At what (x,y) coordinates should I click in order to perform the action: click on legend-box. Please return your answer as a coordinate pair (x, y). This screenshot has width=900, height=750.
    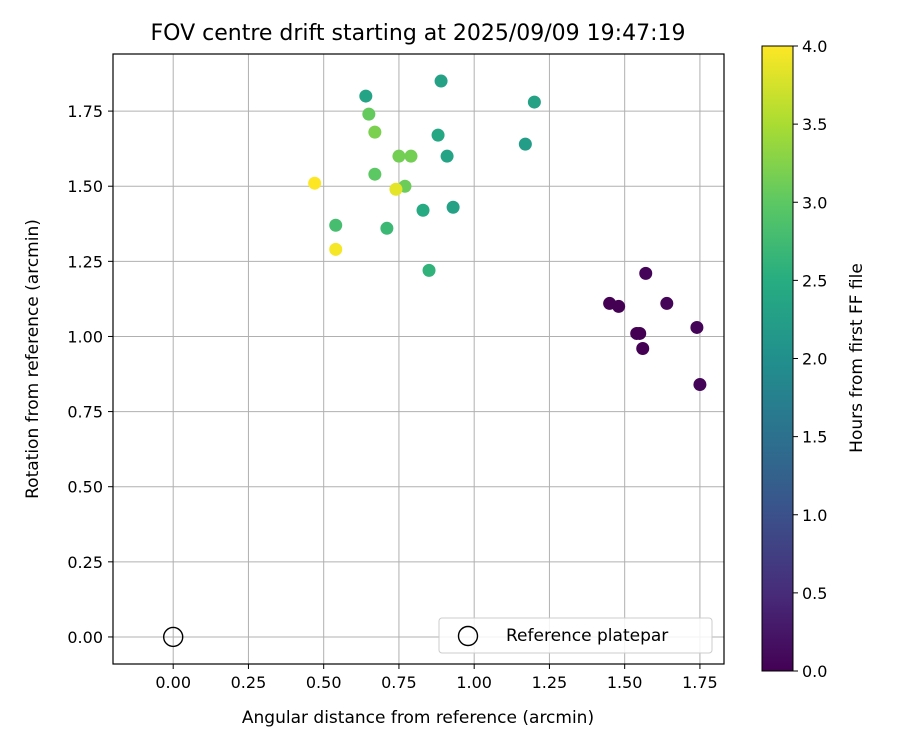
    Looking at the image, I should click on (575, 635).